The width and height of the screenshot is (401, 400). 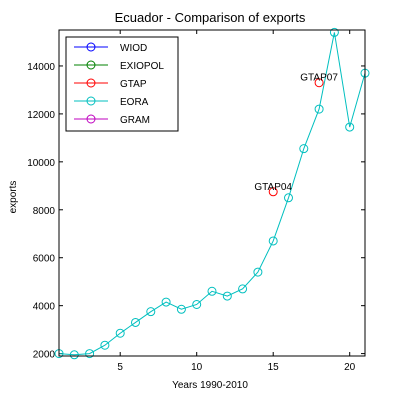 What do you see at coordinates (197, 367) in the screenshot?
I see `x-tick-label: 10` at bounding box center [197, 367].